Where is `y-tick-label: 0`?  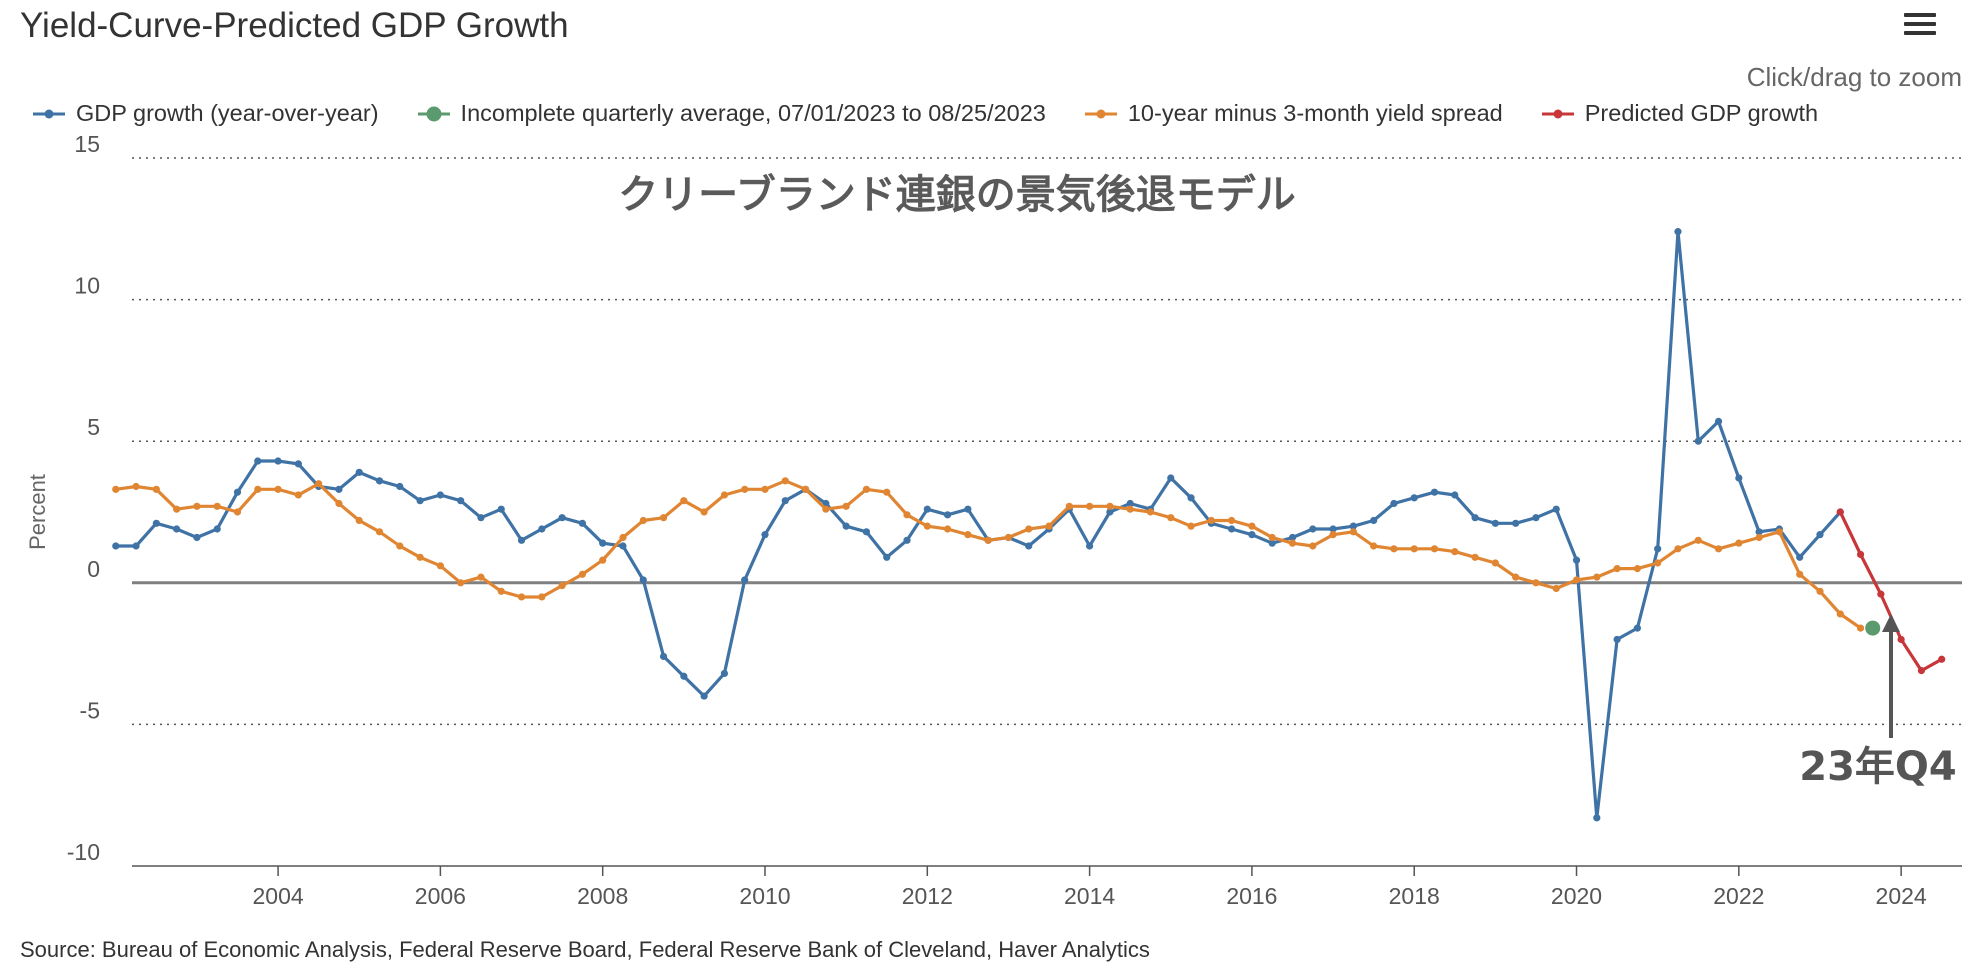 y-tick-label: 0 is located at coordinates (93, 569).